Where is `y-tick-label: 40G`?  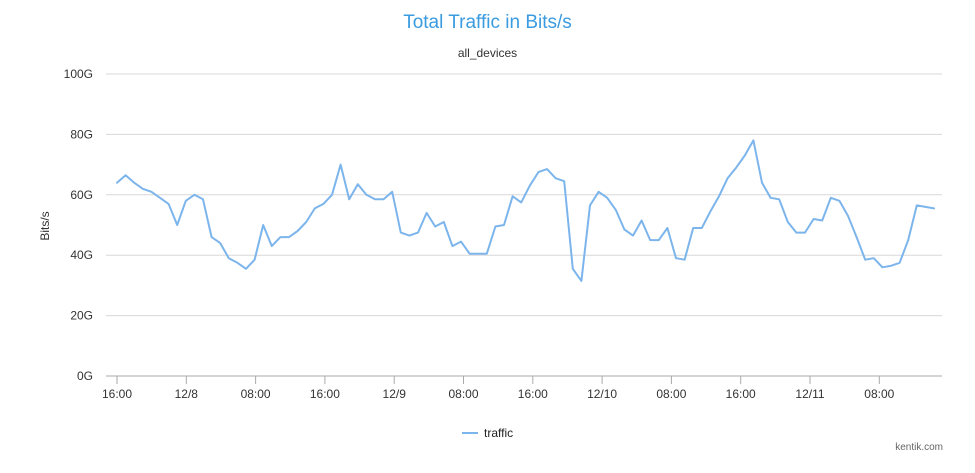
y-tick-label: 40G is located at coordinates (81, 255).